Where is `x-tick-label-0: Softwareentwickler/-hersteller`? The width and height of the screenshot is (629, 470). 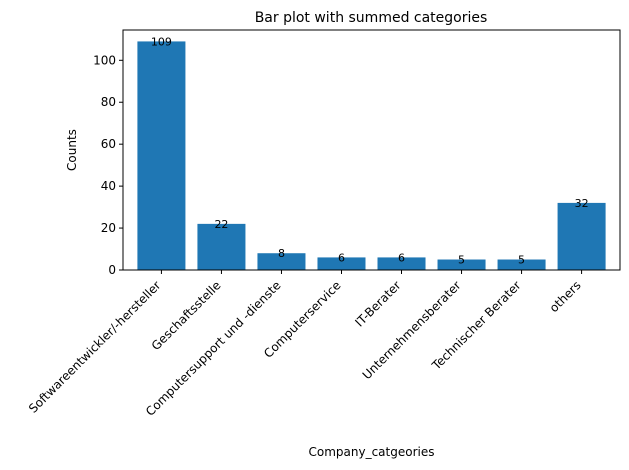
x-tick-label-0: Softwareentwickler/-hersteller is located at coordinates (95, 347).